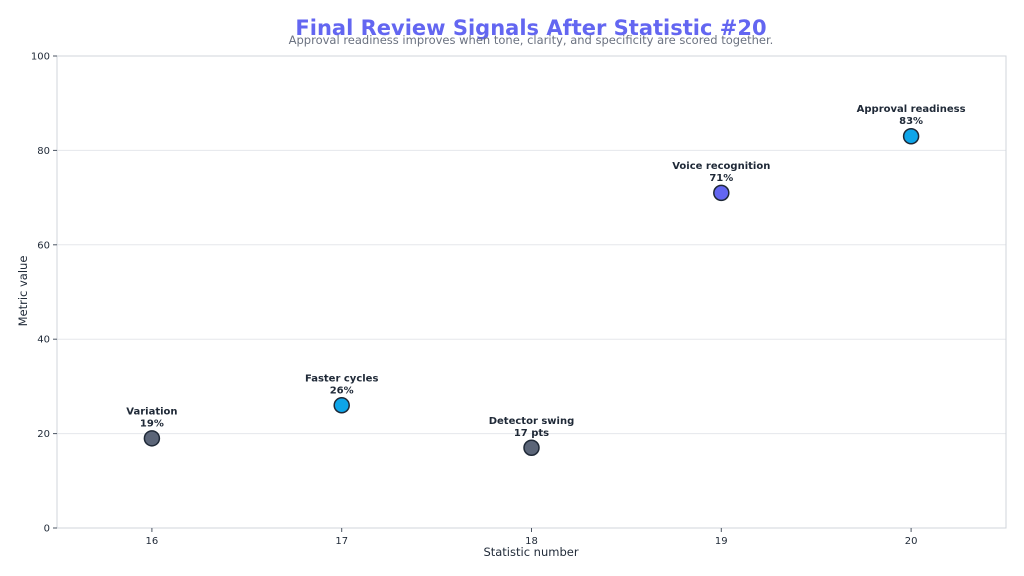  What do you see at coordinates (341, 541) in the screenshot?
I see `x-tick-label: 17` at bounding box center [341, 541].